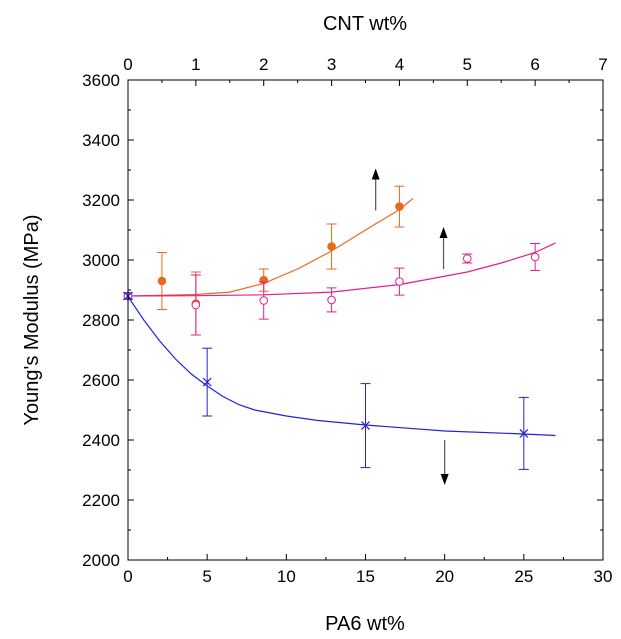 The width and height of the screenshot is (621, 639). What do you see at coordinates (101, 560) in the screenshot?
I see `y-tick-label: 2000` at bounding box center [101, 560].